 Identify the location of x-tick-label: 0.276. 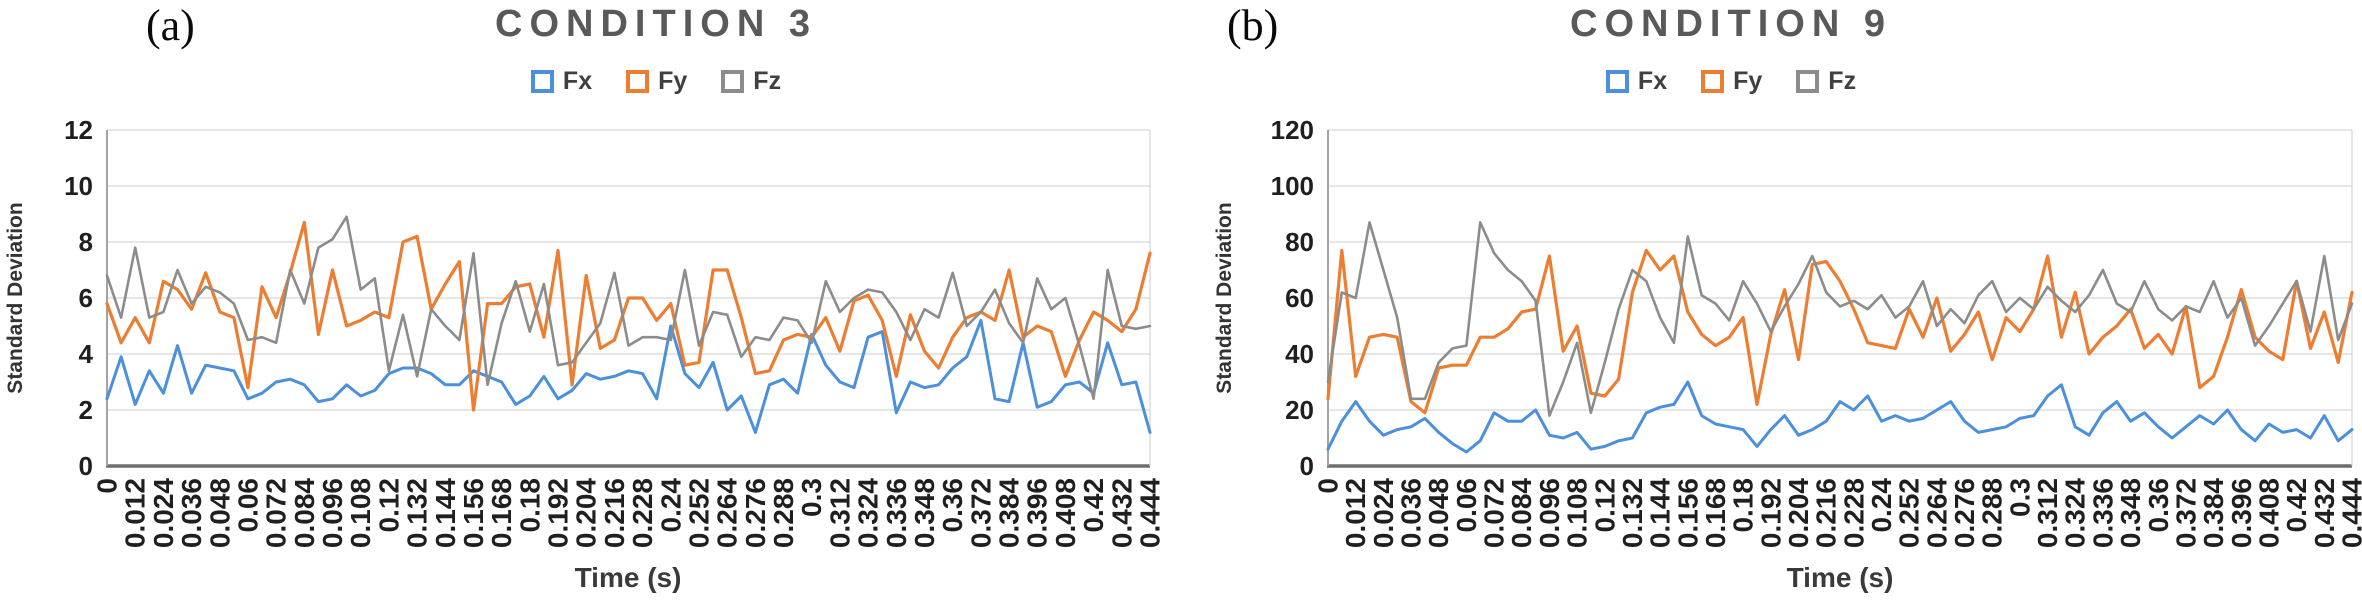
(1964, 513).